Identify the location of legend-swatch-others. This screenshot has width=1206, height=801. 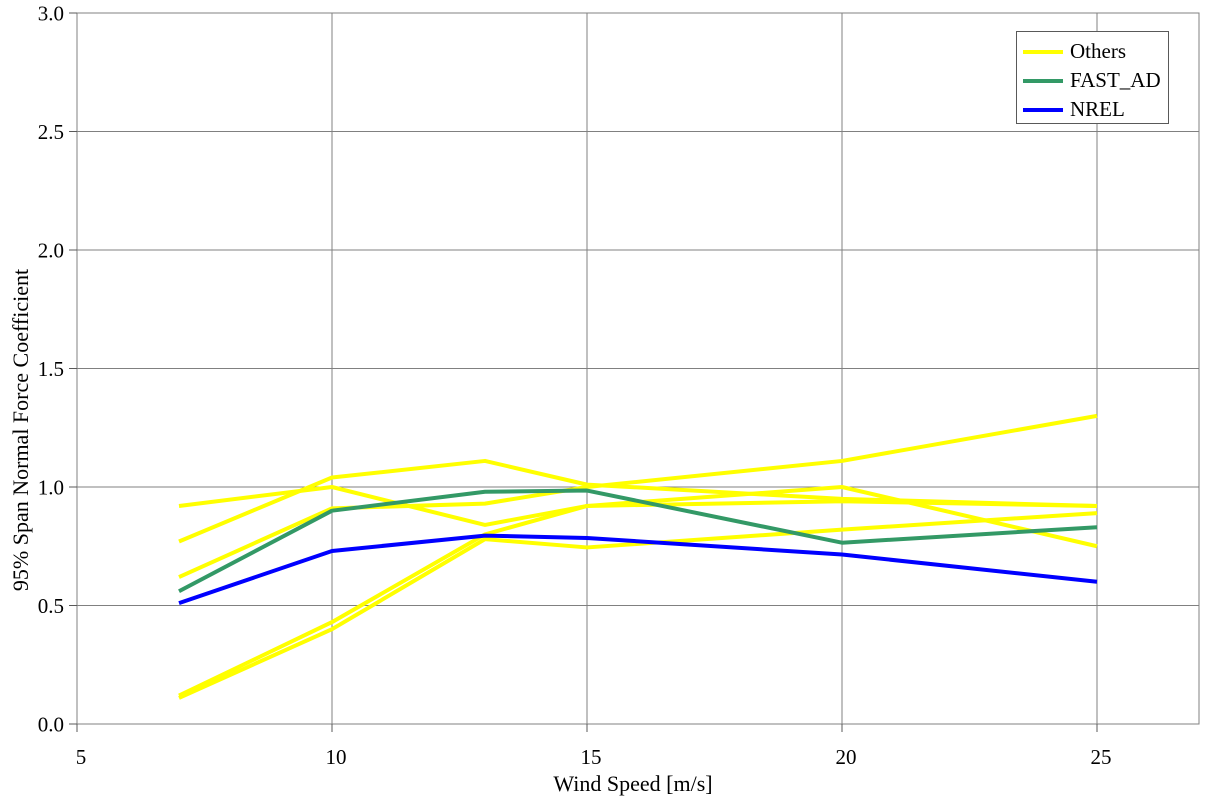
(1043, 51).